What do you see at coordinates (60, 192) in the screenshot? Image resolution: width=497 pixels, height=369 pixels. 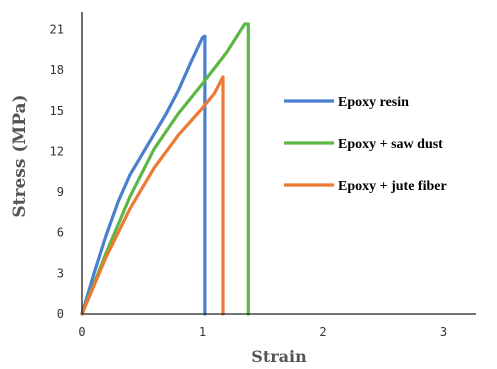 I see `y-tick-label-3: 9` at bounding box center [60, 192].